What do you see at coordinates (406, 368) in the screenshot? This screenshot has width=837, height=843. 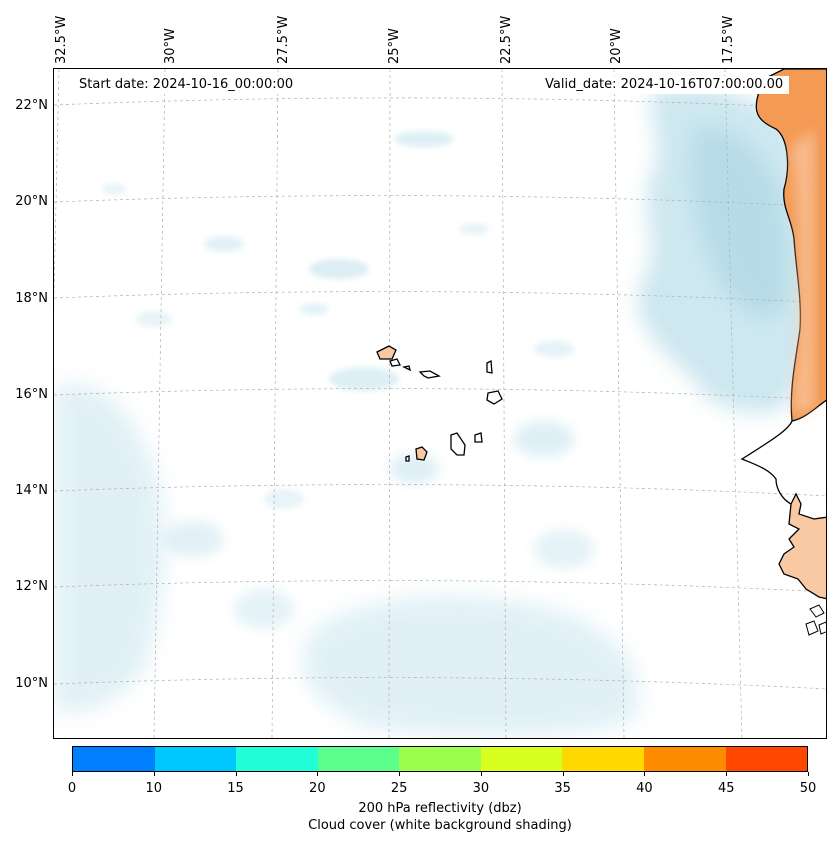 I see `island-santa-luzia` at bounding box center [406, 368].